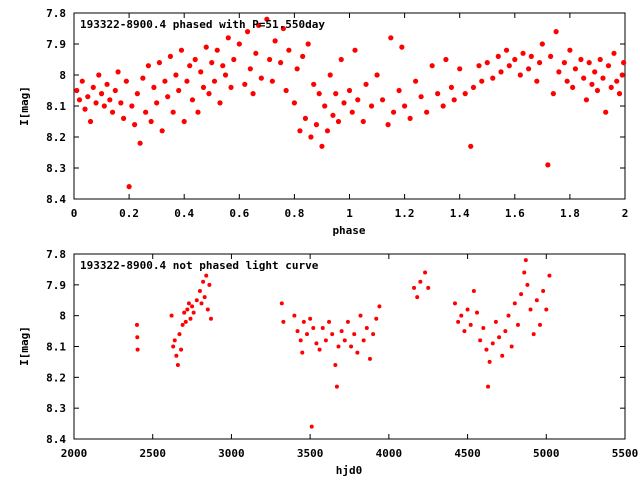 The height and width of the screenshot is (480, 640). Describe the element at coordinates (460, 213) in the screenshot. I see `phased-x-tick-label: 1.4` at that location.